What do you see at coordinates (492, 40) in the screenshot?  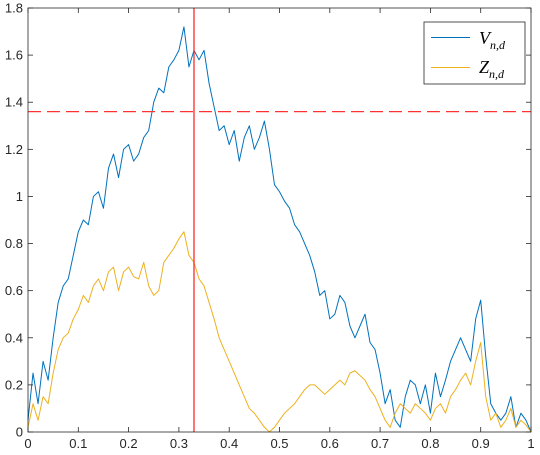 I see `legend-label-v: Vn,d` at bounding box center [492, 40].